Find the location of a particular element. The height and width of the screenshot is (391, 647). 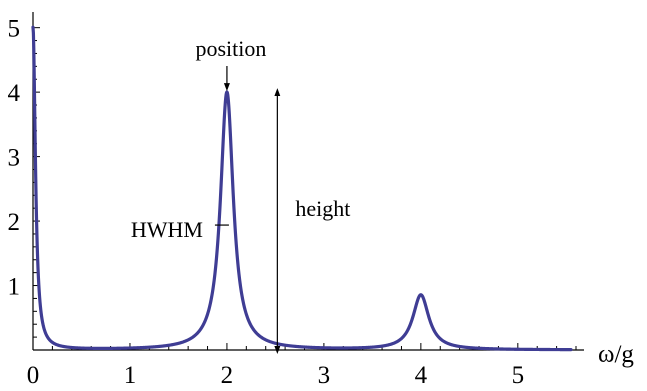

x-tick-label: 3 is located at coordinates (324, 375).